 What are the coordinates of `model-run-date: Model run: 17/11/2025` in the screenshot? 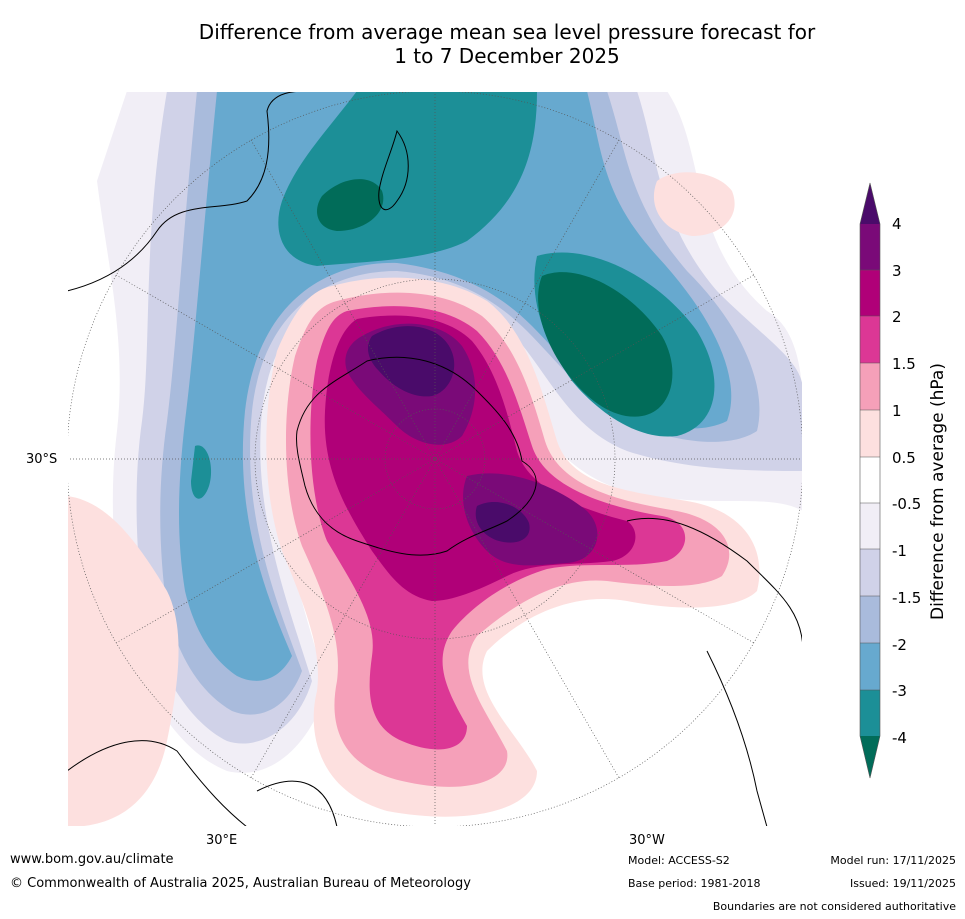 It's located at (893, 860).